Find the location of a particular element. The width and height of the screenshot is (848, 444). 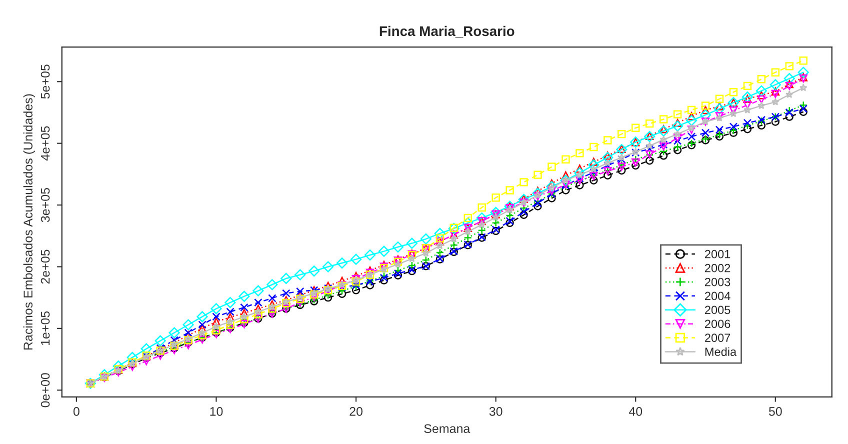

legend-label: 2004 is located at coordinates (717, 296).